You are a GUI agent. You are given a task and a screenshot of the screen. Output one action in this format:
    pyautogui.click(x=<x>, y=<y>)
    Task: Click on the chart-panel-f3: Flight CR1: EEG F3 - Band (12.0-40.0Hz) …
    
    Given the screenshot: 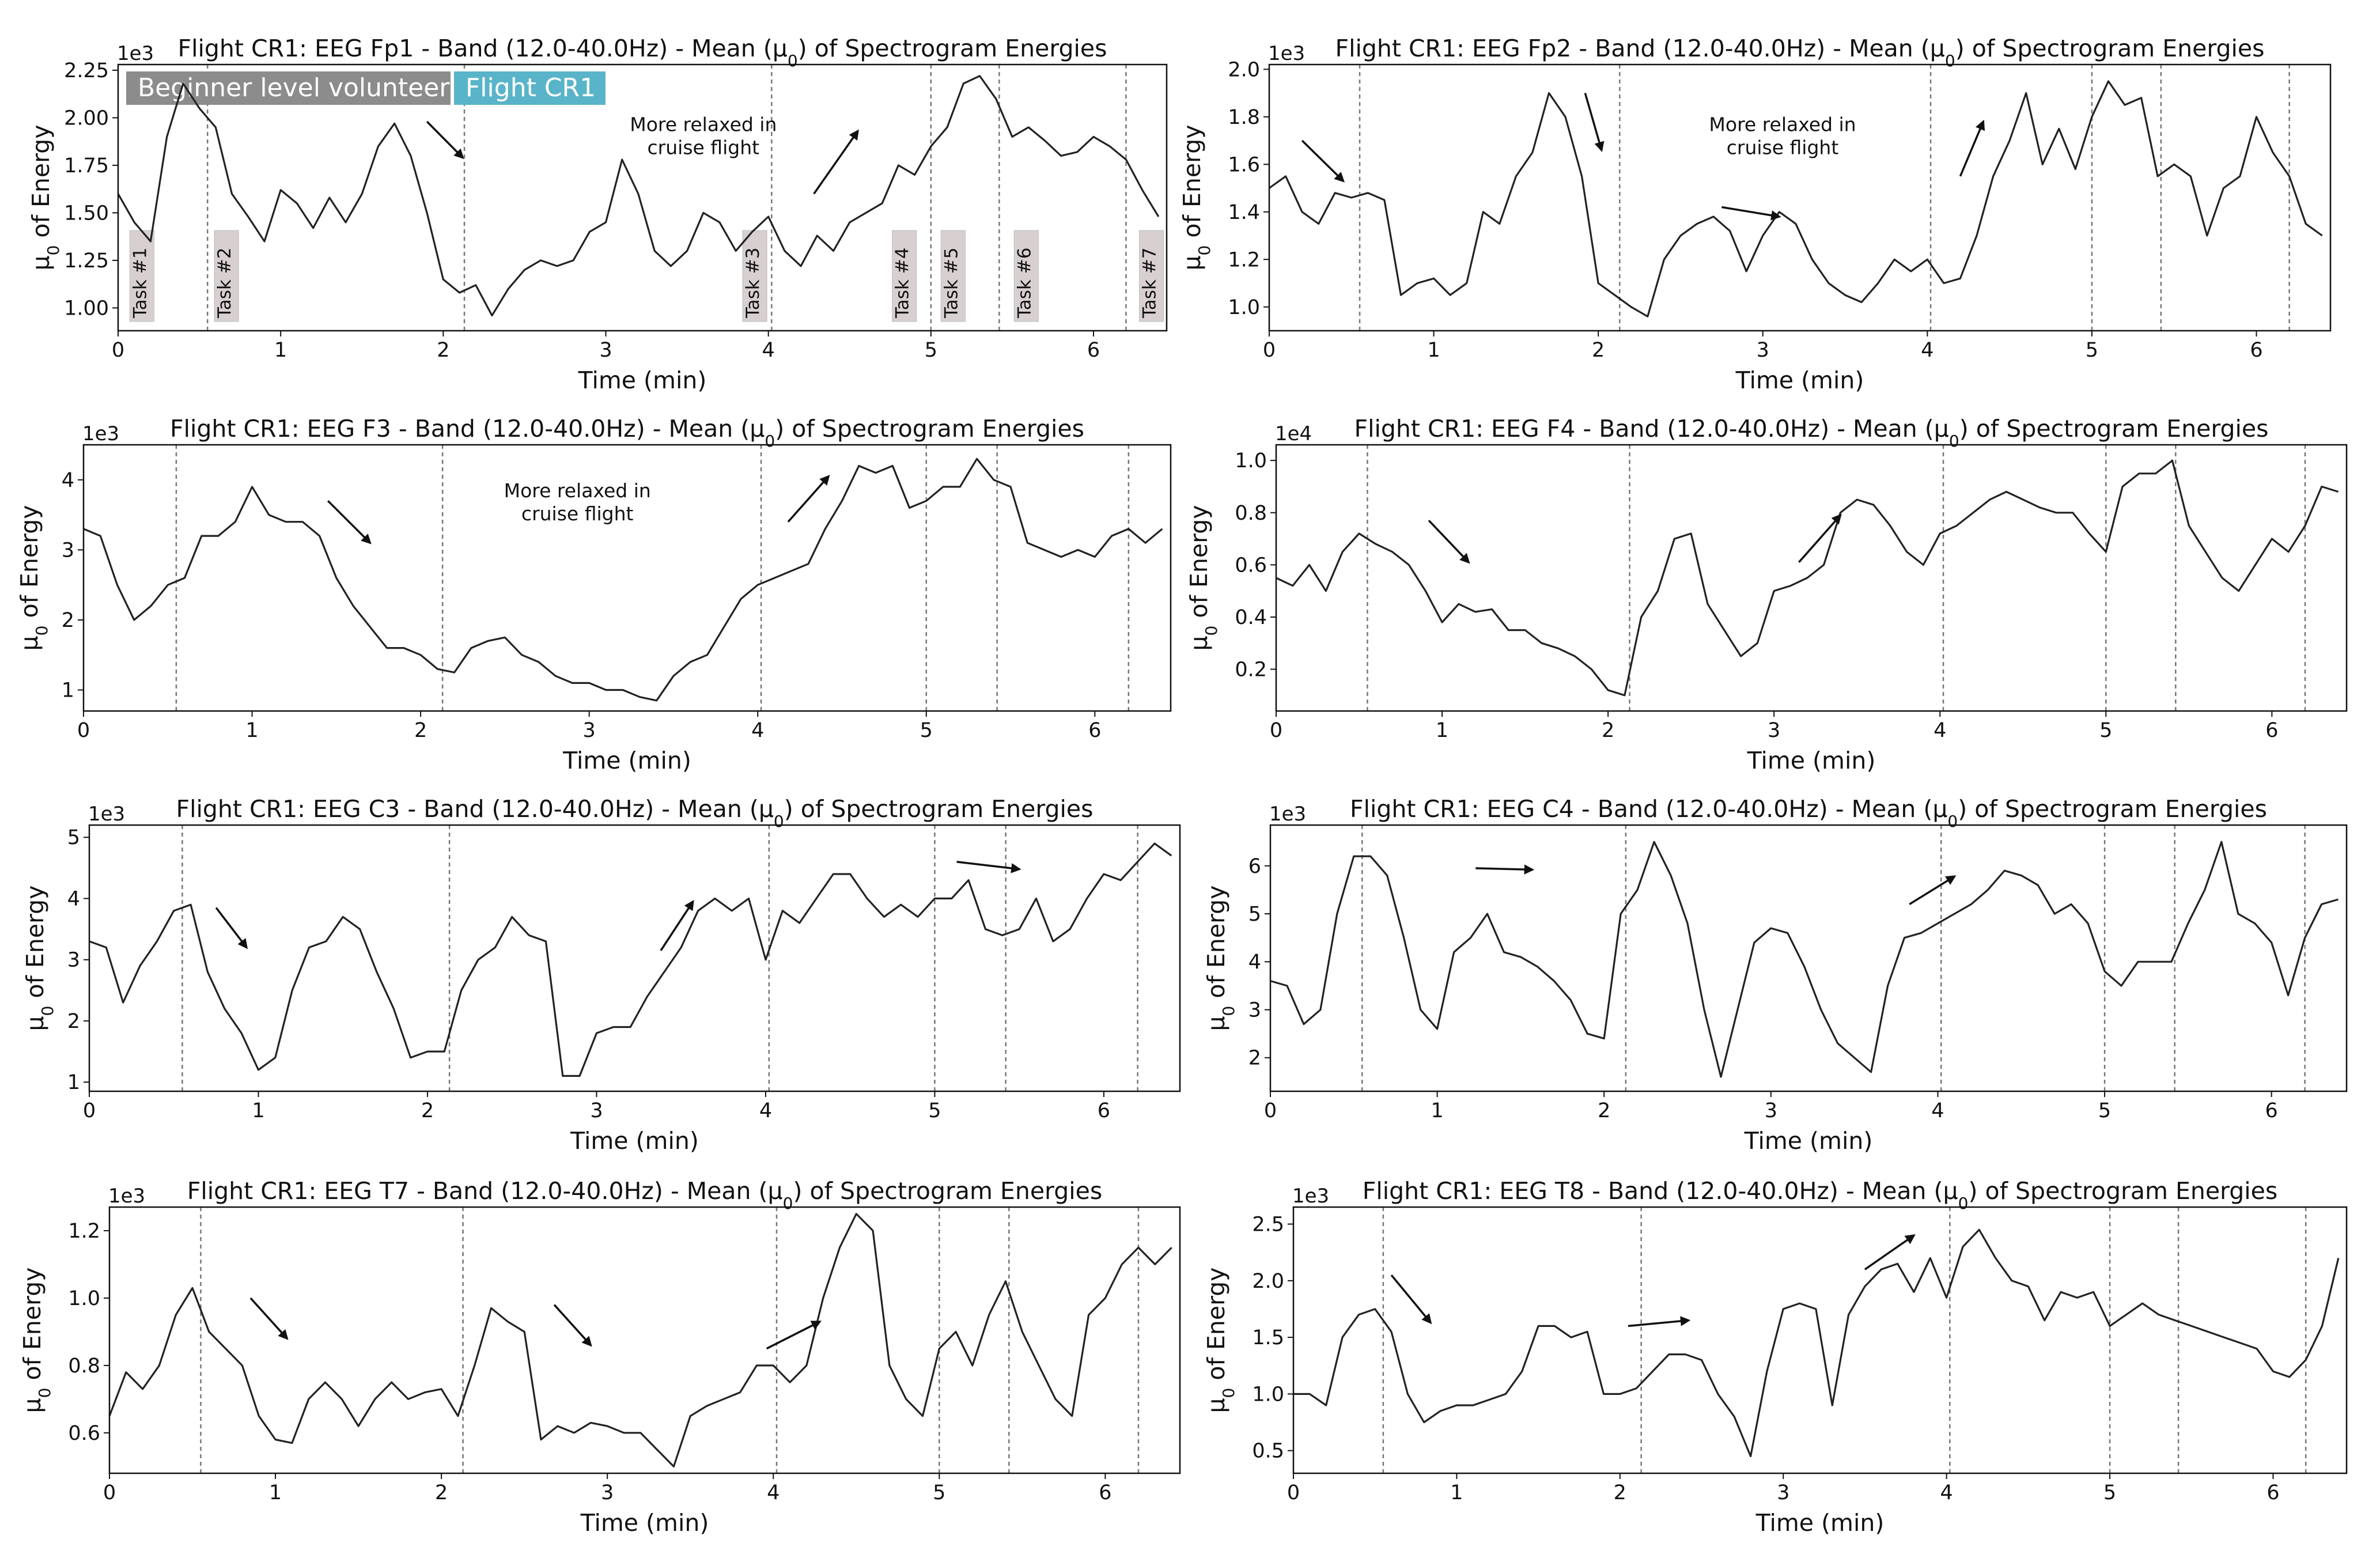 What is the action you would take?
    pyautogui.click(x=594, y=595)
    